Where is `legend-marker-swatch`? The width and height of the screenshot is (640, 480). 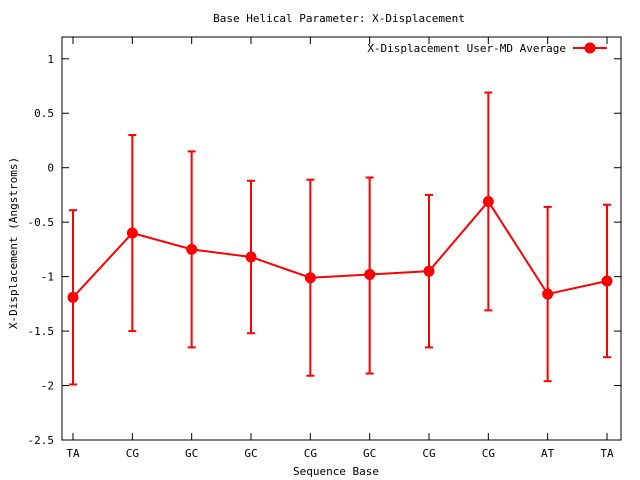
legend-marker-swatch is located at coordinates (590, 48).